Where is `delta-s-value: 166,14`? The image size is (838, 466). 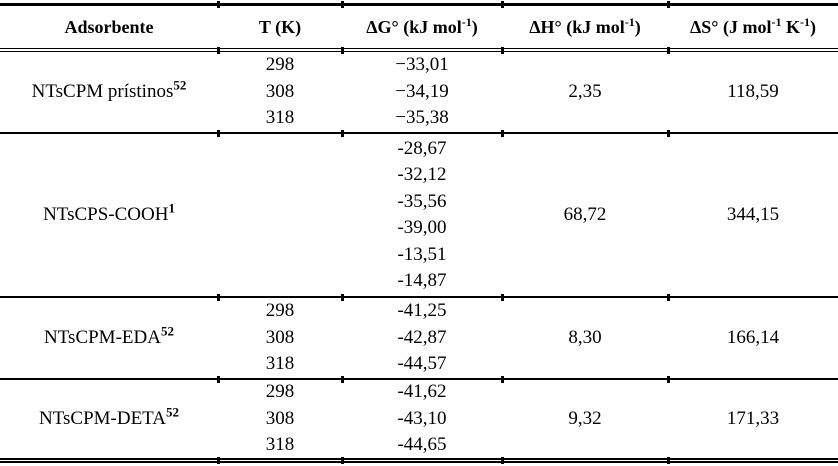
delta-s-value: 166,14 is located at coordinates (753, 337).